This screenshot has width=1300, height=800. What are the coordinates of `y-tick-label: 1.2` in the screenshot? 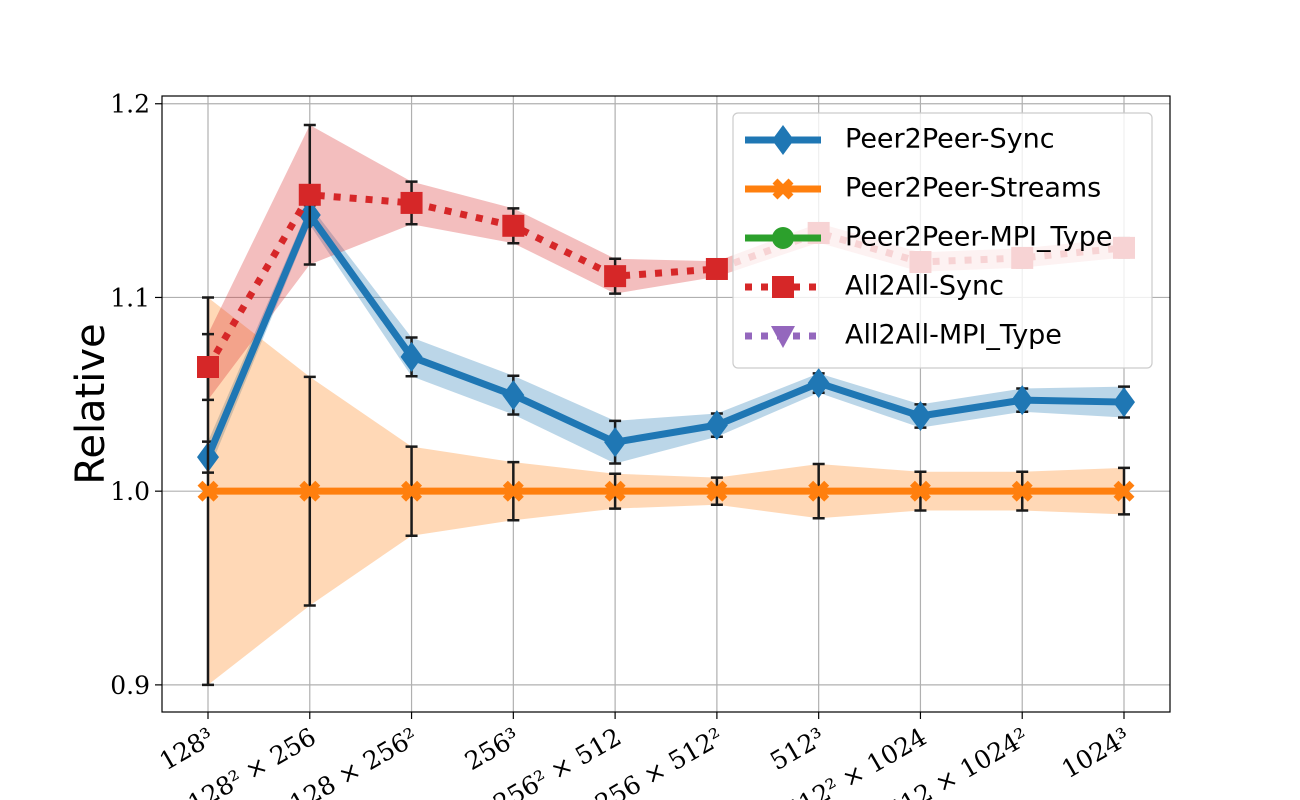 It's located at (130, 104).